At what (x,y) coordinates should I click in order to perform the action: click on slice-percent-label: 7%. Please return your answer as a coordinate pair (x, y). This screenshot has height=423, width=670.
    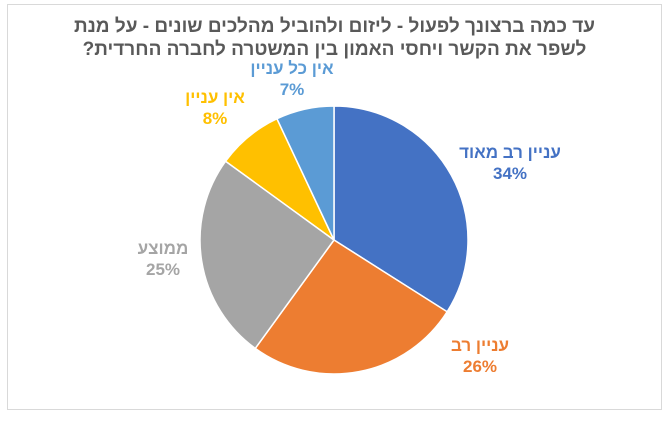
    Looking at the image, I should click on (292, 89).